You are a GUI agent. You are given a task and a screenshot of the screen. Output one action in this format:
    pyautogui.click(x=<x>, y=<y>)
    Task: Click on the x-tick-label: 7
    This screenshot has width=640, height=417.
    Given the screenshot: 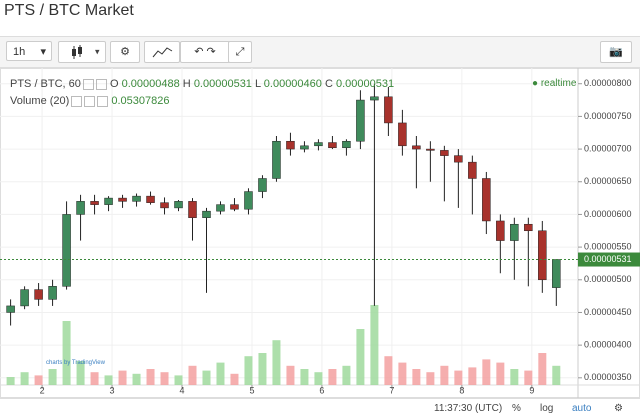 What is the action you would take?
    pyautogui.click(x=391, y=390)
    